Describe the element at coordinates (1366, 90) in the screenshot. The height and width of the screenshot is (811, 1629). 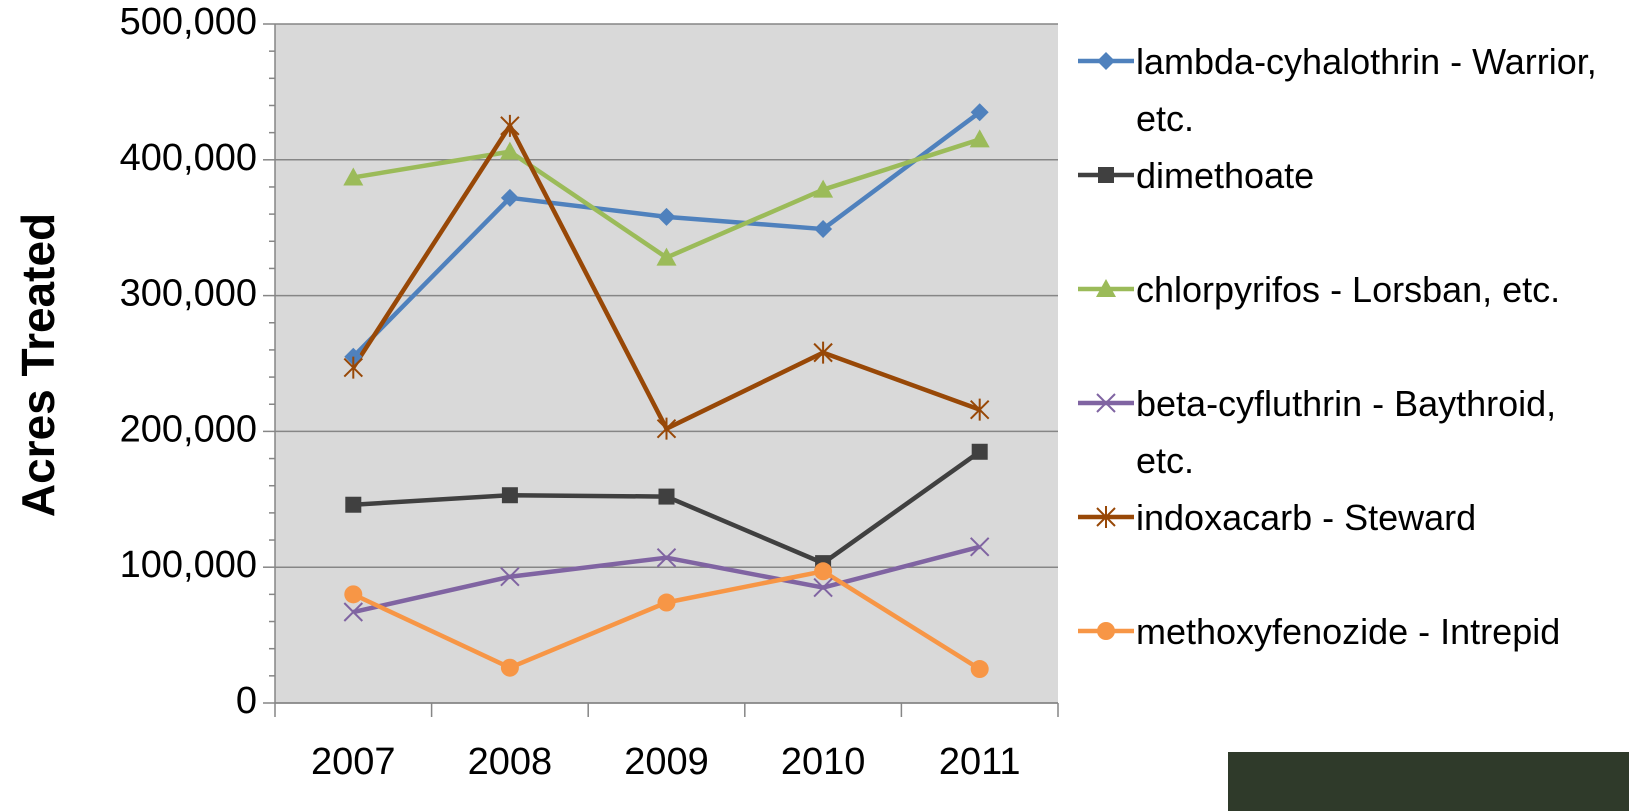
I see `legend-label: lambda-cyhalothrin - Warrior, etc.` at that location.